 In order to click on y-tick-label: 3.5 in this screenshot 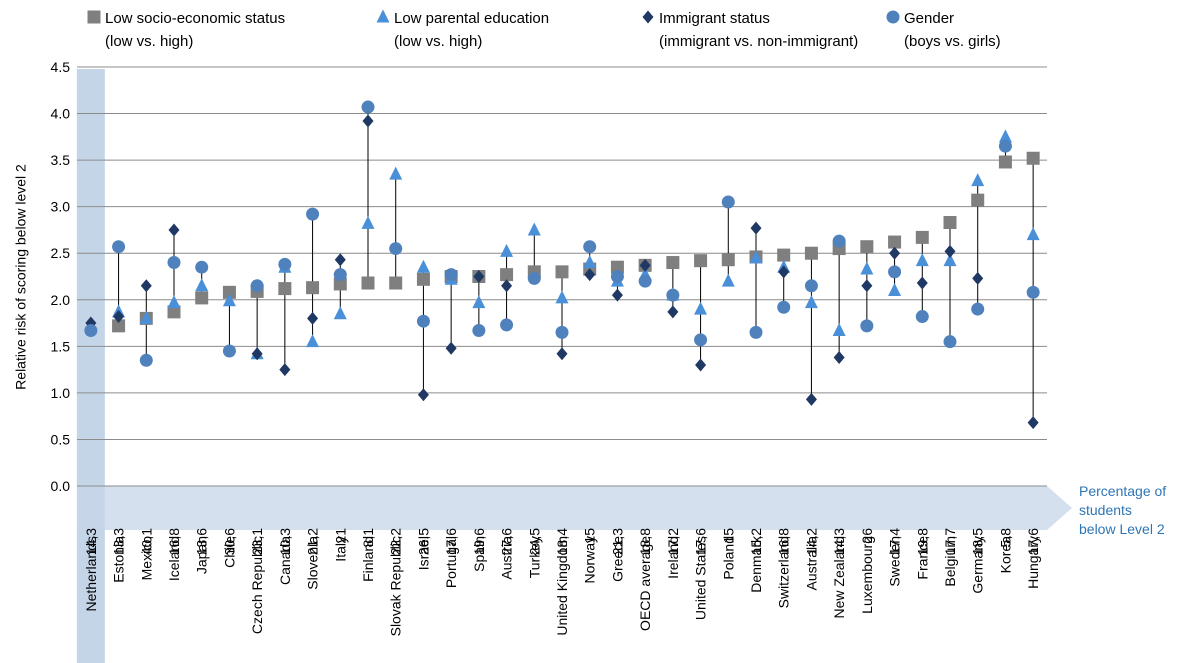, I will do `click(61, 160)`.